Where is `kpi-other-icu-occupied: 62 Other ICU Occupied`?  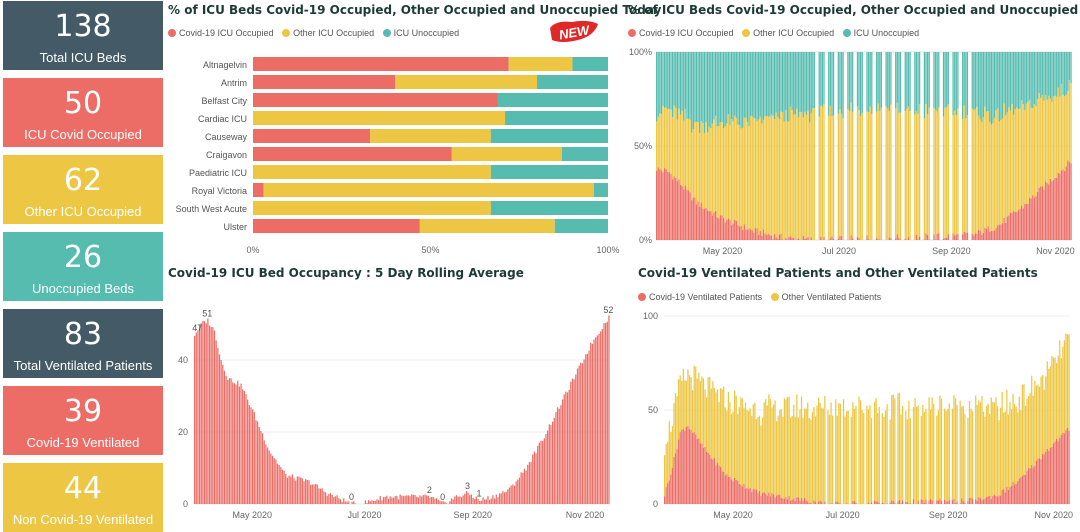 kpi-other-icu-occupied: 62 Other ICU Occupied is located at coordinates (83, 189).